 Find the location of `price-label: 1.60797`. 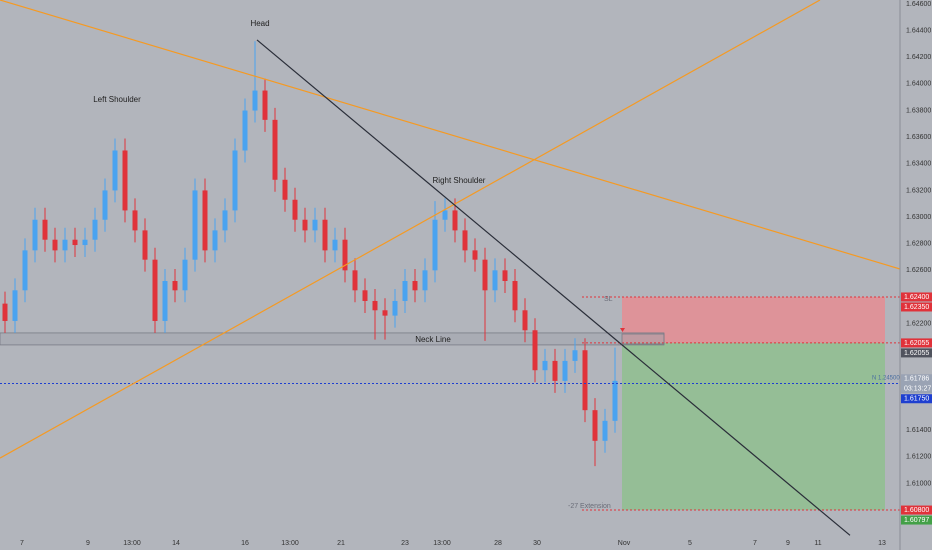

price-label: 1.60797 is located at coordinates (916, 520).